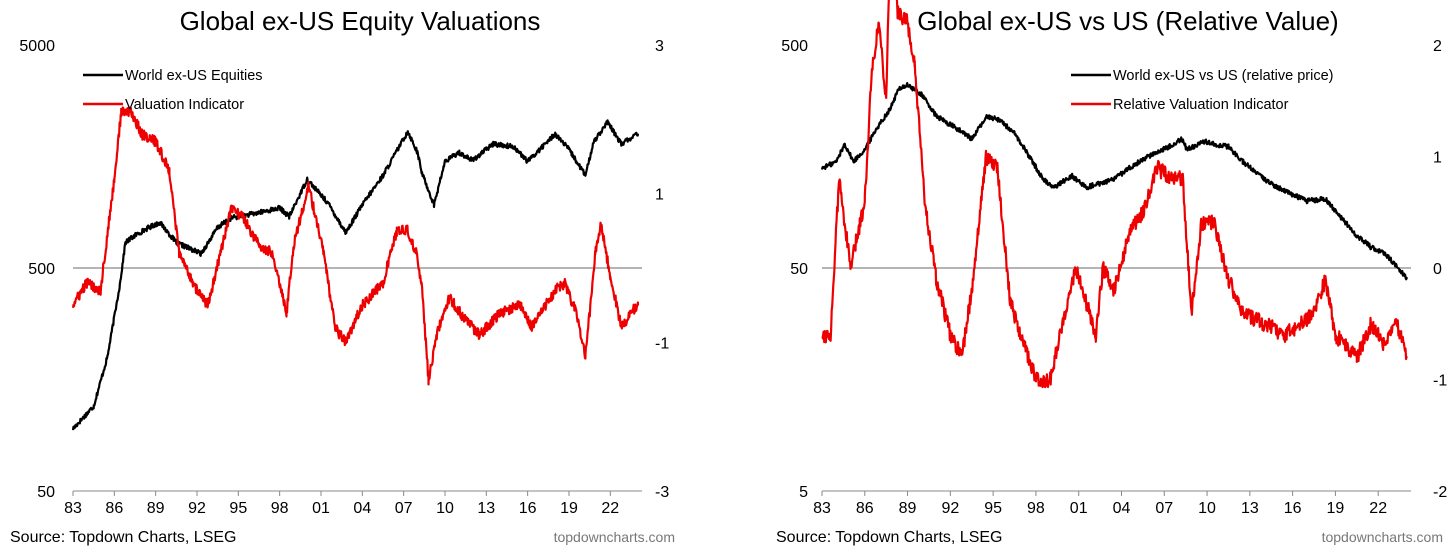 The image size is (1456, 549). I want to click on chart-title: Global ex-US Equity Valuations, so click(360, 21).